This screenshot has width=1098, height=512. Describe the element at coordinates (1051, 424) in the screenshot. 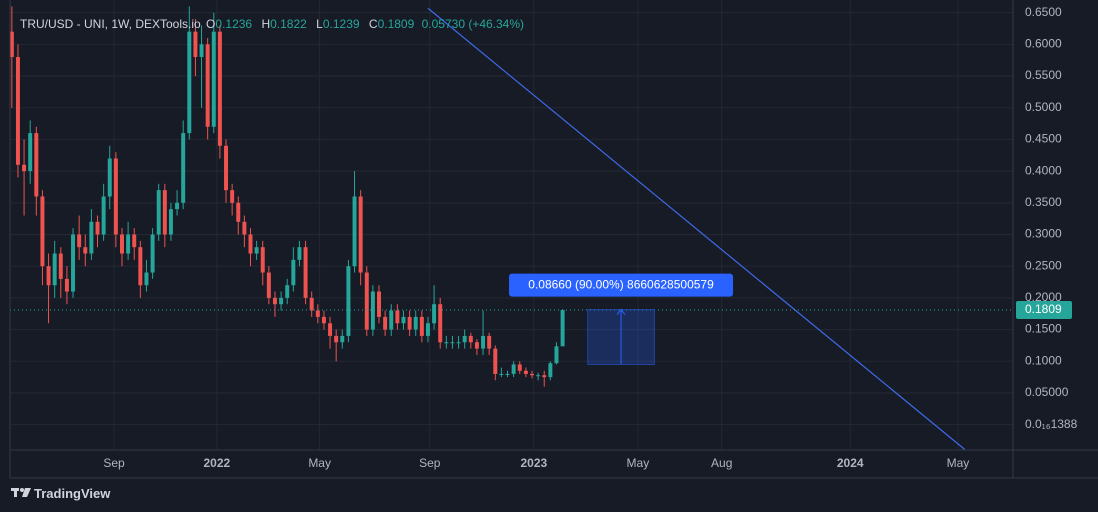

I see `y-tick-label: 0.0₁₆1388` at that location.